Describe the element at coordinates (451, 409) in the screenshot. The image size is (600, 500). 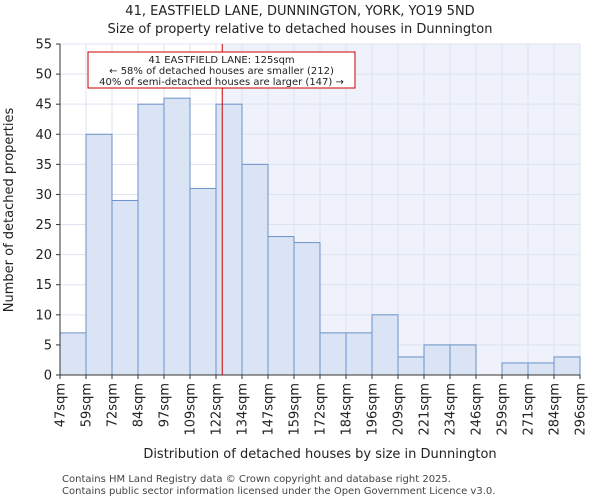
I see `x-tick-label: 234sqm` at that location.